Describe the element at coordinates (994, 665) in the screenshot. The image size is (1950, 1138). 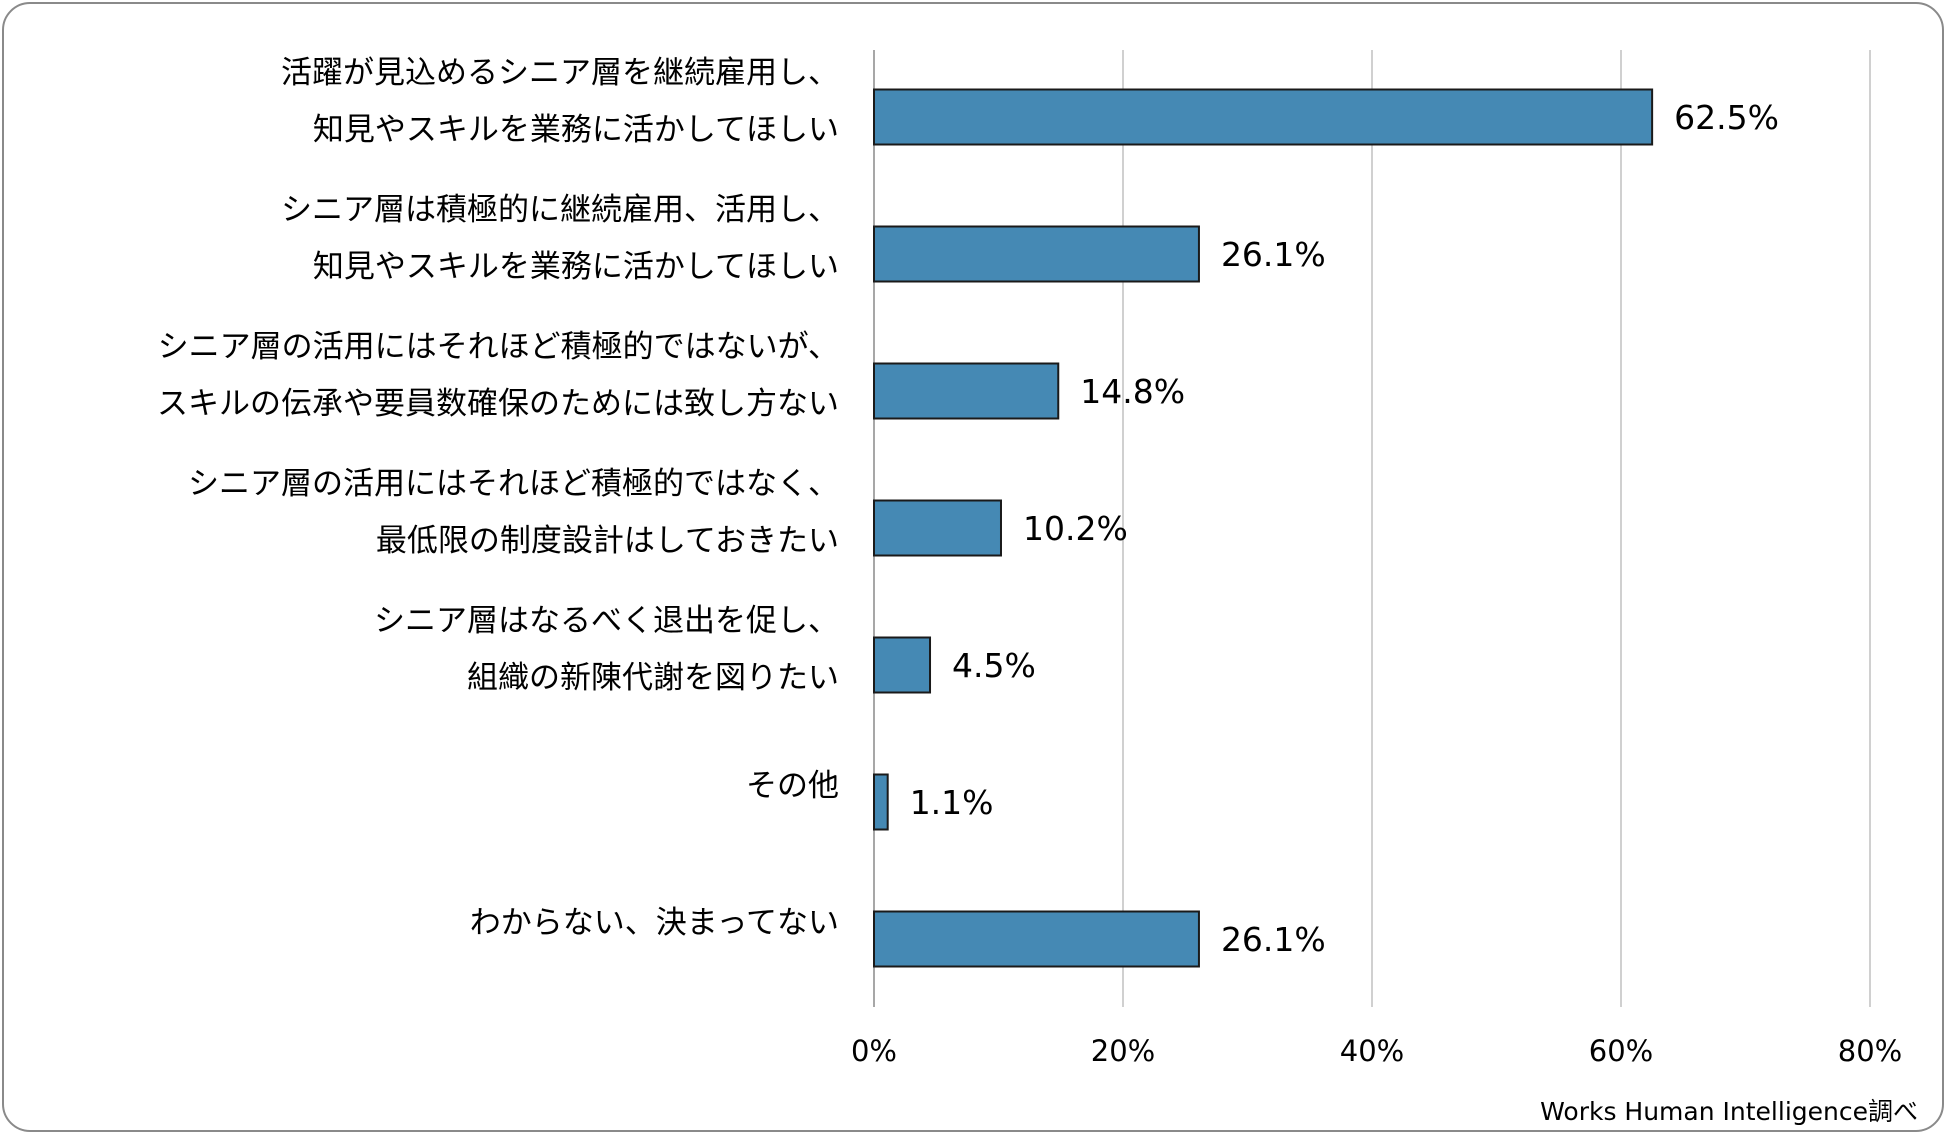
I see `data-label: 4.5%` at that location.